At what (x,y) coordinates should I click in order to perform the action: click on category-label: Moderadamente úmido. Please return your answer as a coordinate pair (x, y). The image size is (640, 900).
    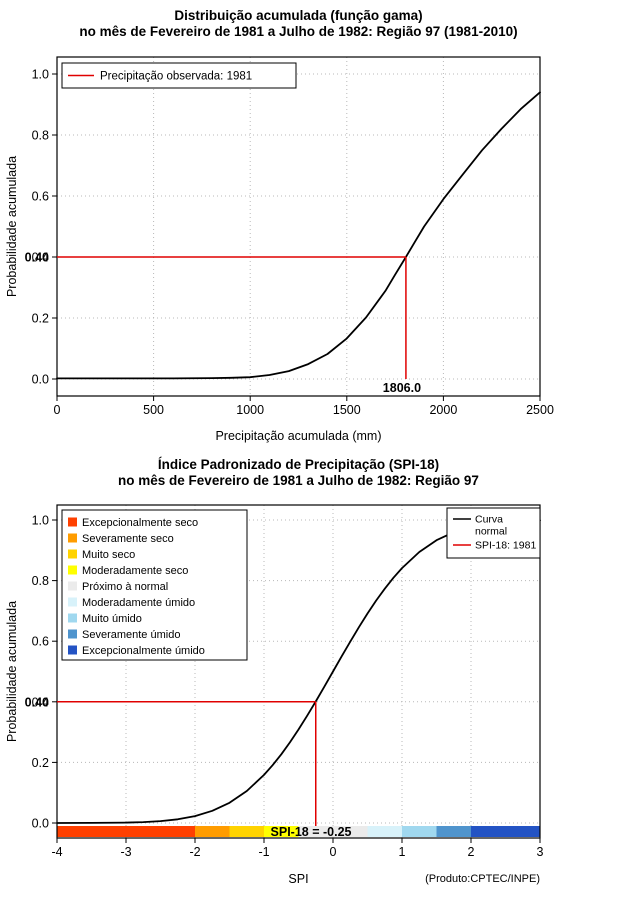
    Looking at the image, I should click on (138, 603).